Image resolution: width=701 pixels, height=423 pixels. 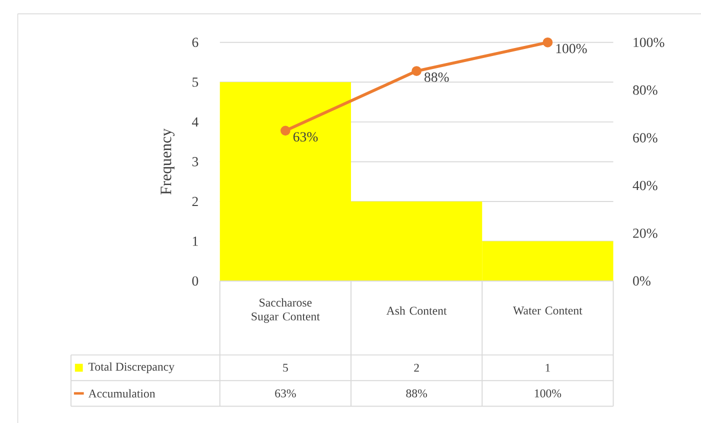 What do you see at coordinates (131, 368) in the screenshot?
I see `legend-label: Total Discrepancy` at bounding box center [131, 368].